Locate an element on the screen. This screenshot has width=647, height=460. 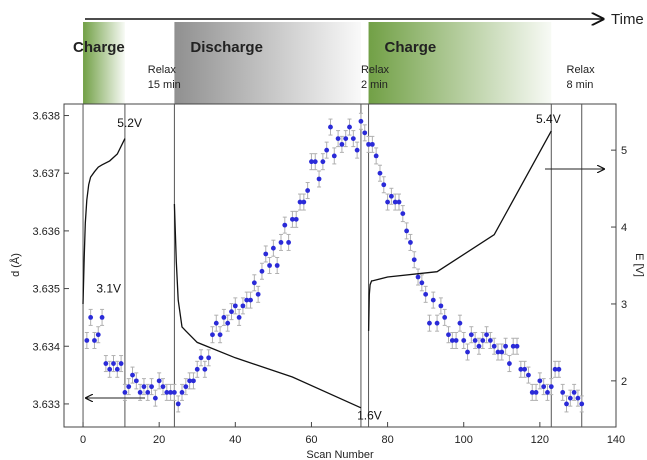
voltage-annotation-0: 5.2V is located at coordinates (129, 123).